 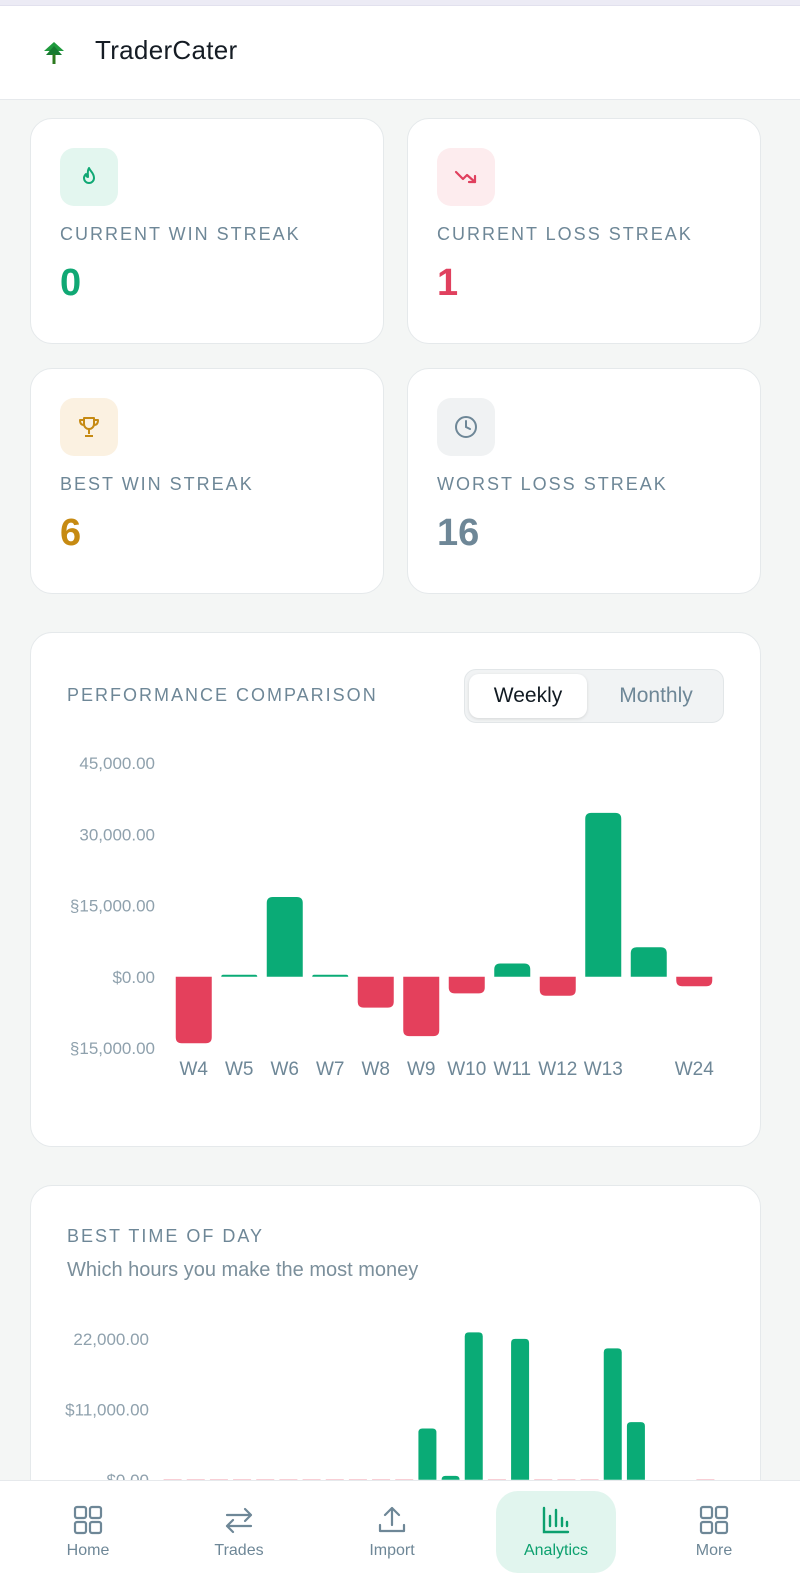 I want to click on nav-trades: Trades, so click(x=239, y=1532).